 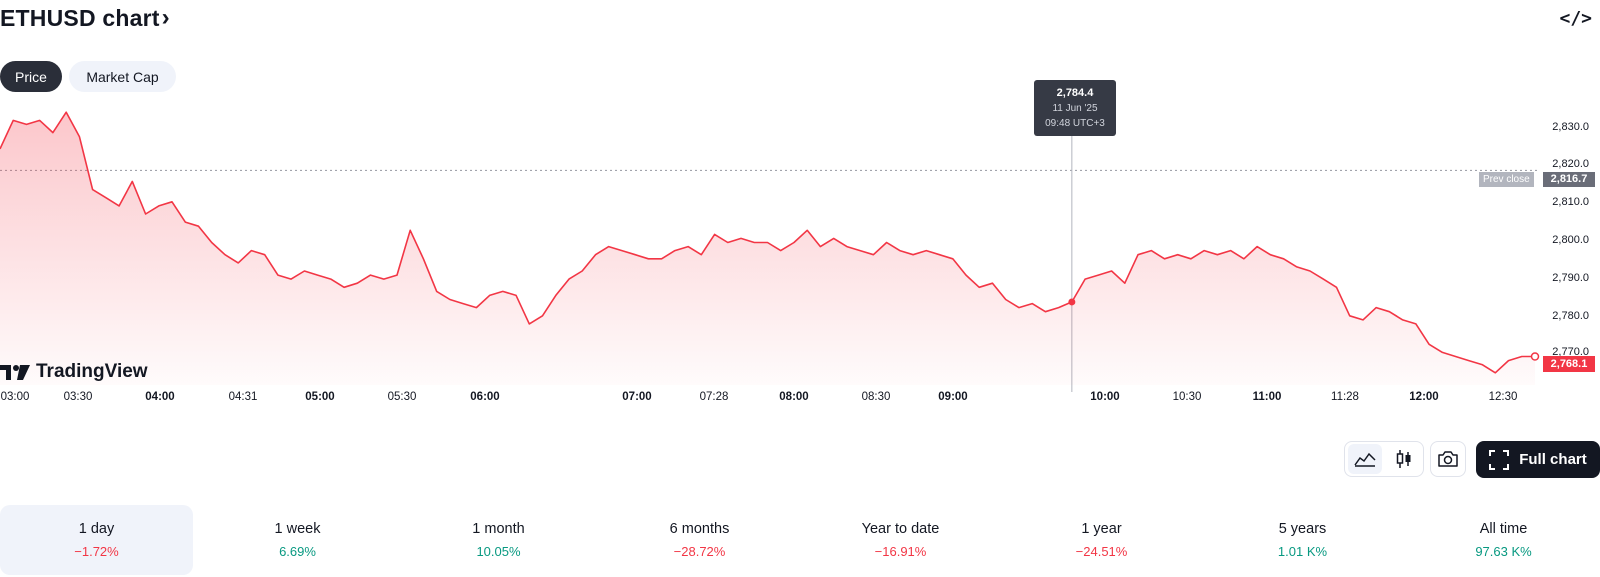 I want to click on area-chart-button, so click(x=1364, y=459).